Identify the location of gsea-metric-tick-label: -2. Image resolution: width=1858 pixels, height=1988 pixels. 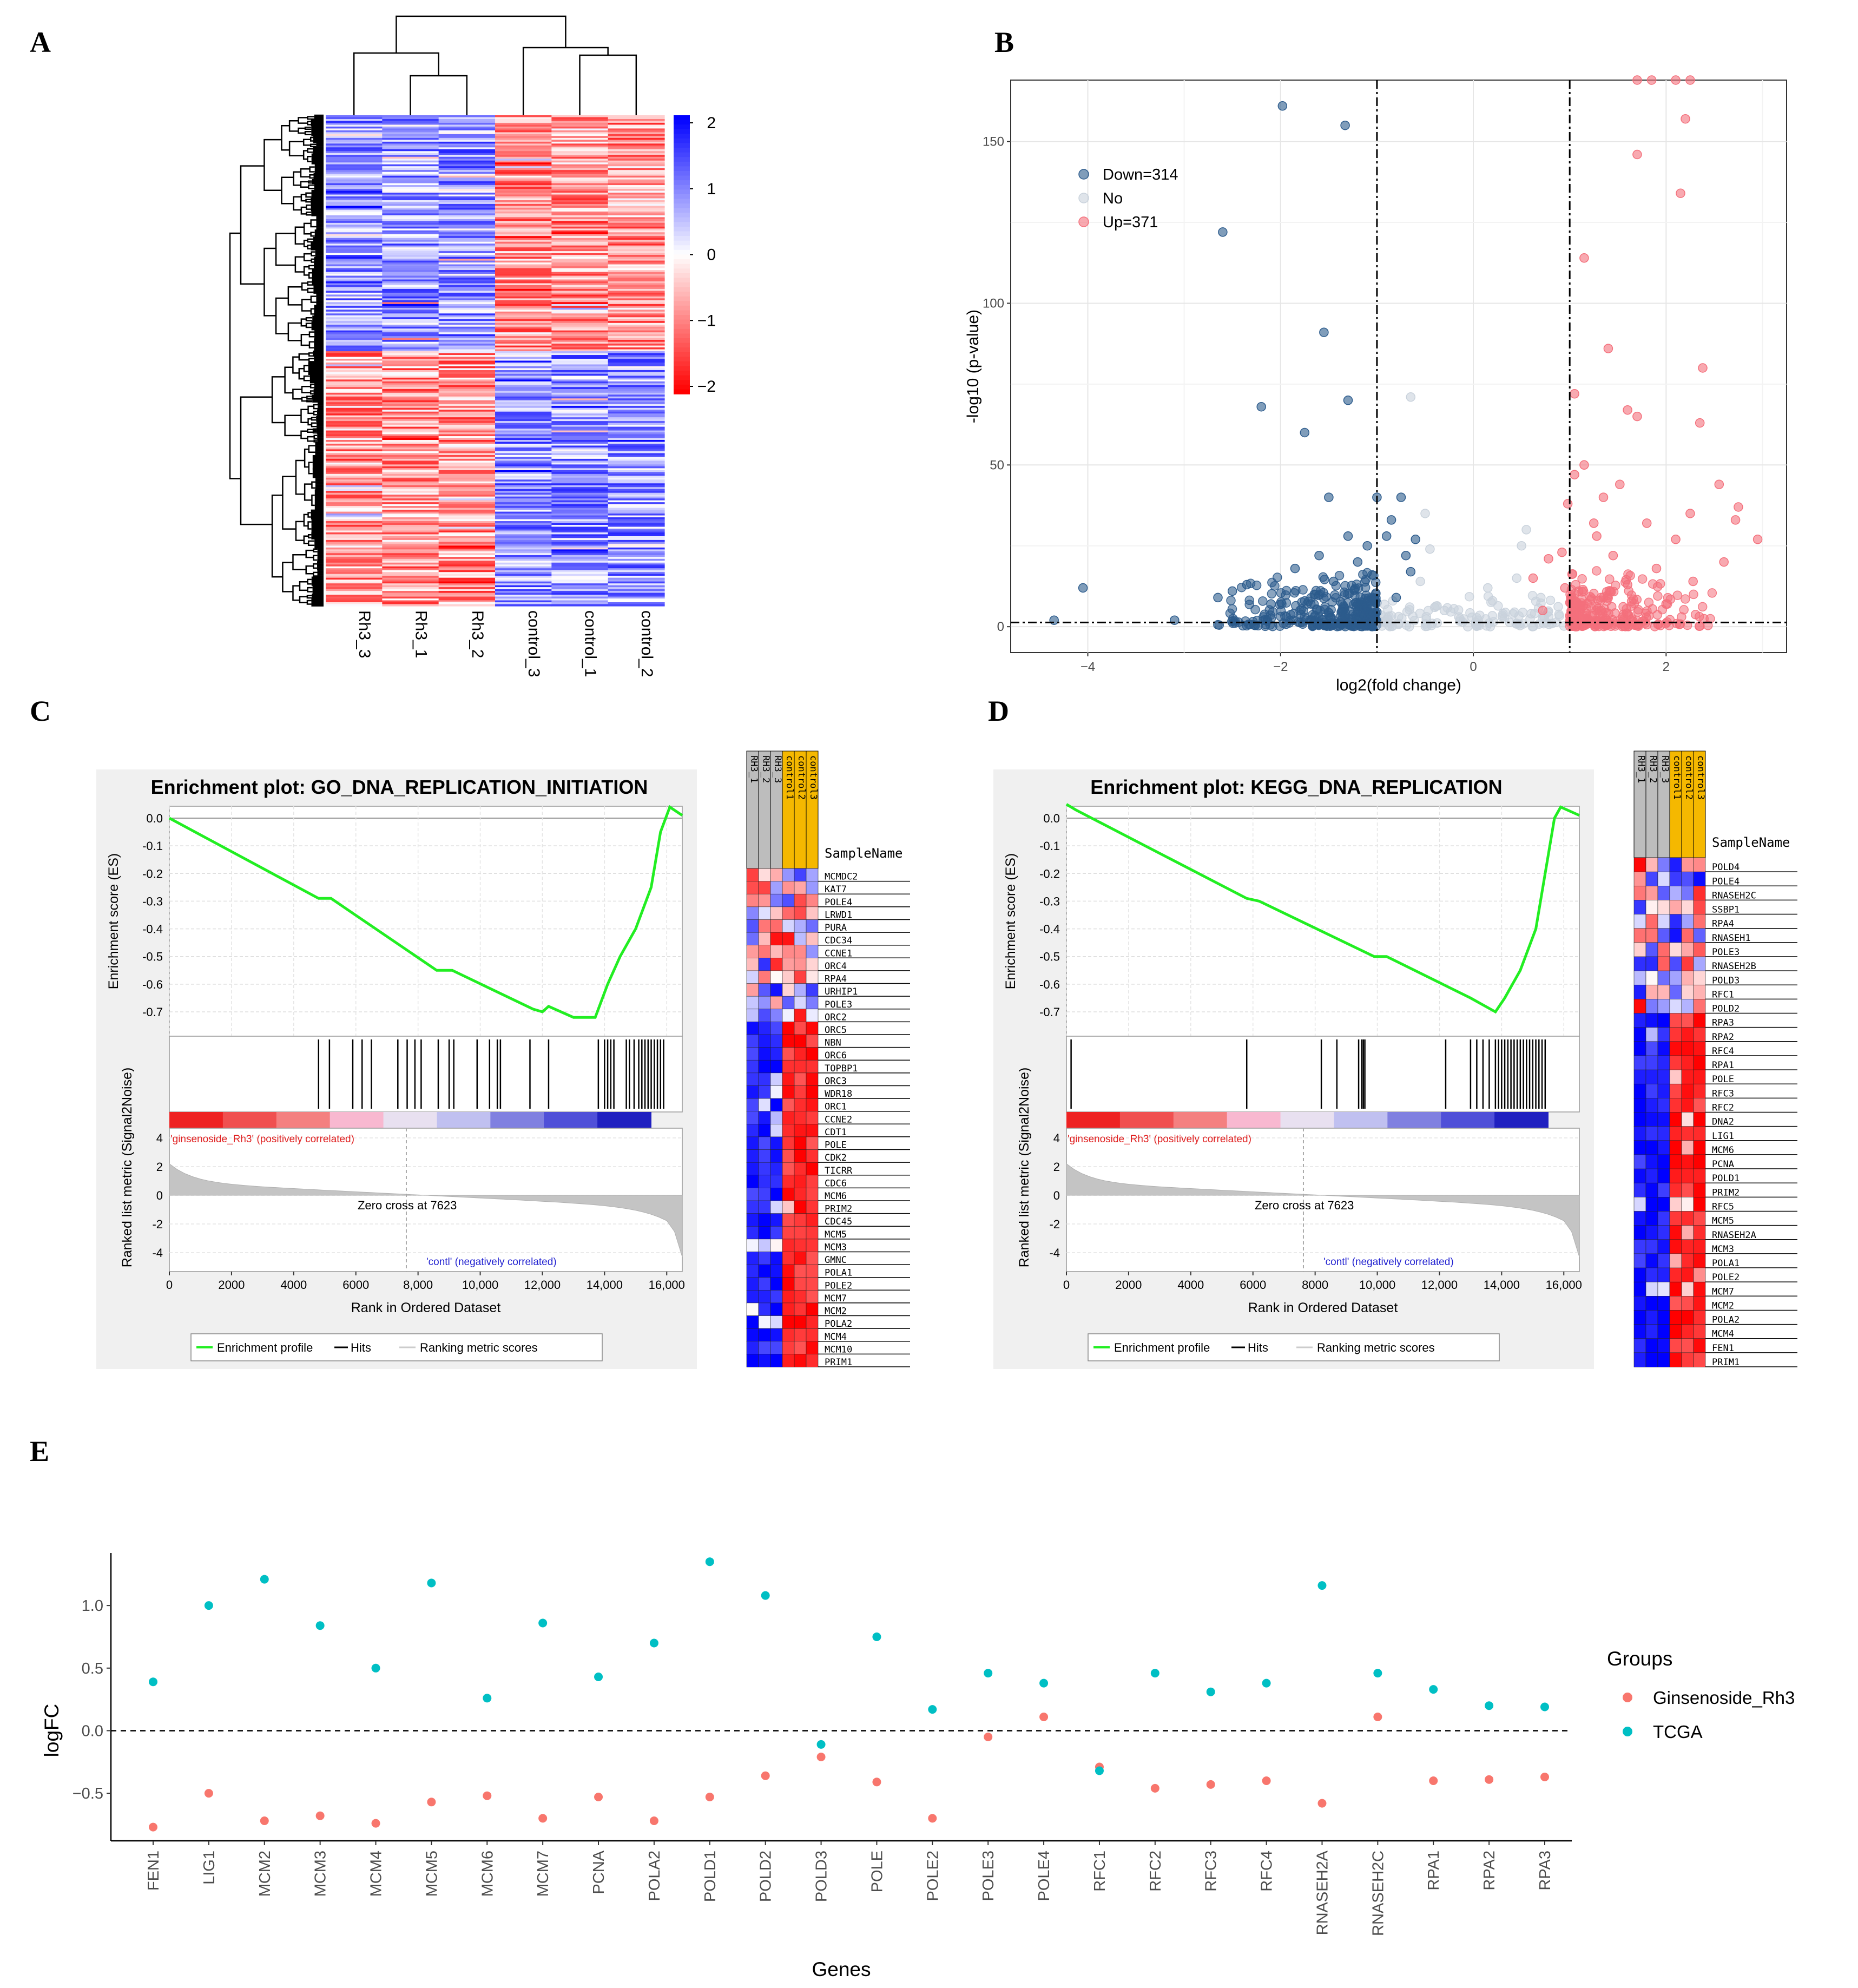
(157, 1224).